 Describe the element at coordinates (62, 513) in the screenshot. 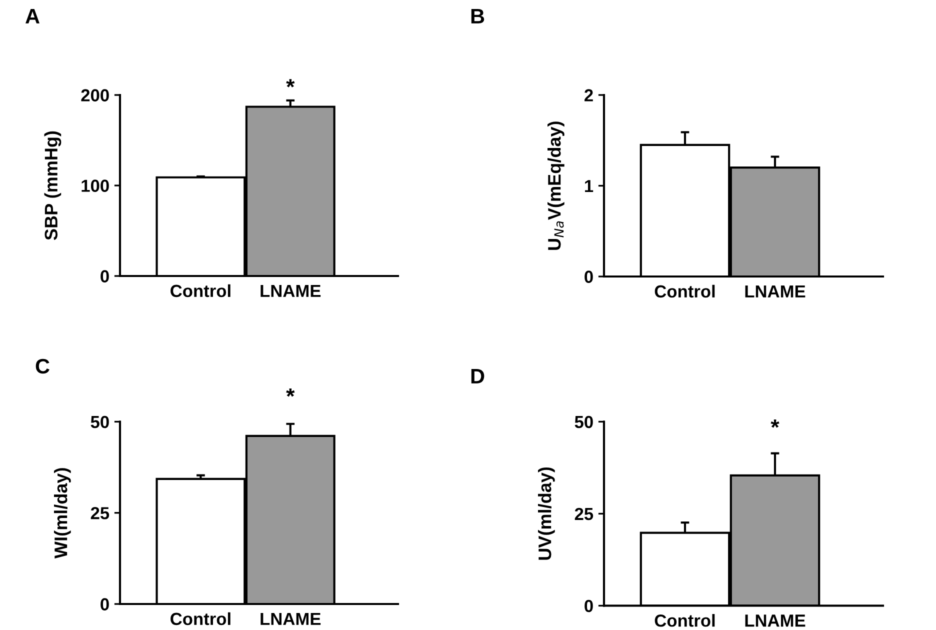

I see `y-axis-title: WI(ml/day)` at that location.